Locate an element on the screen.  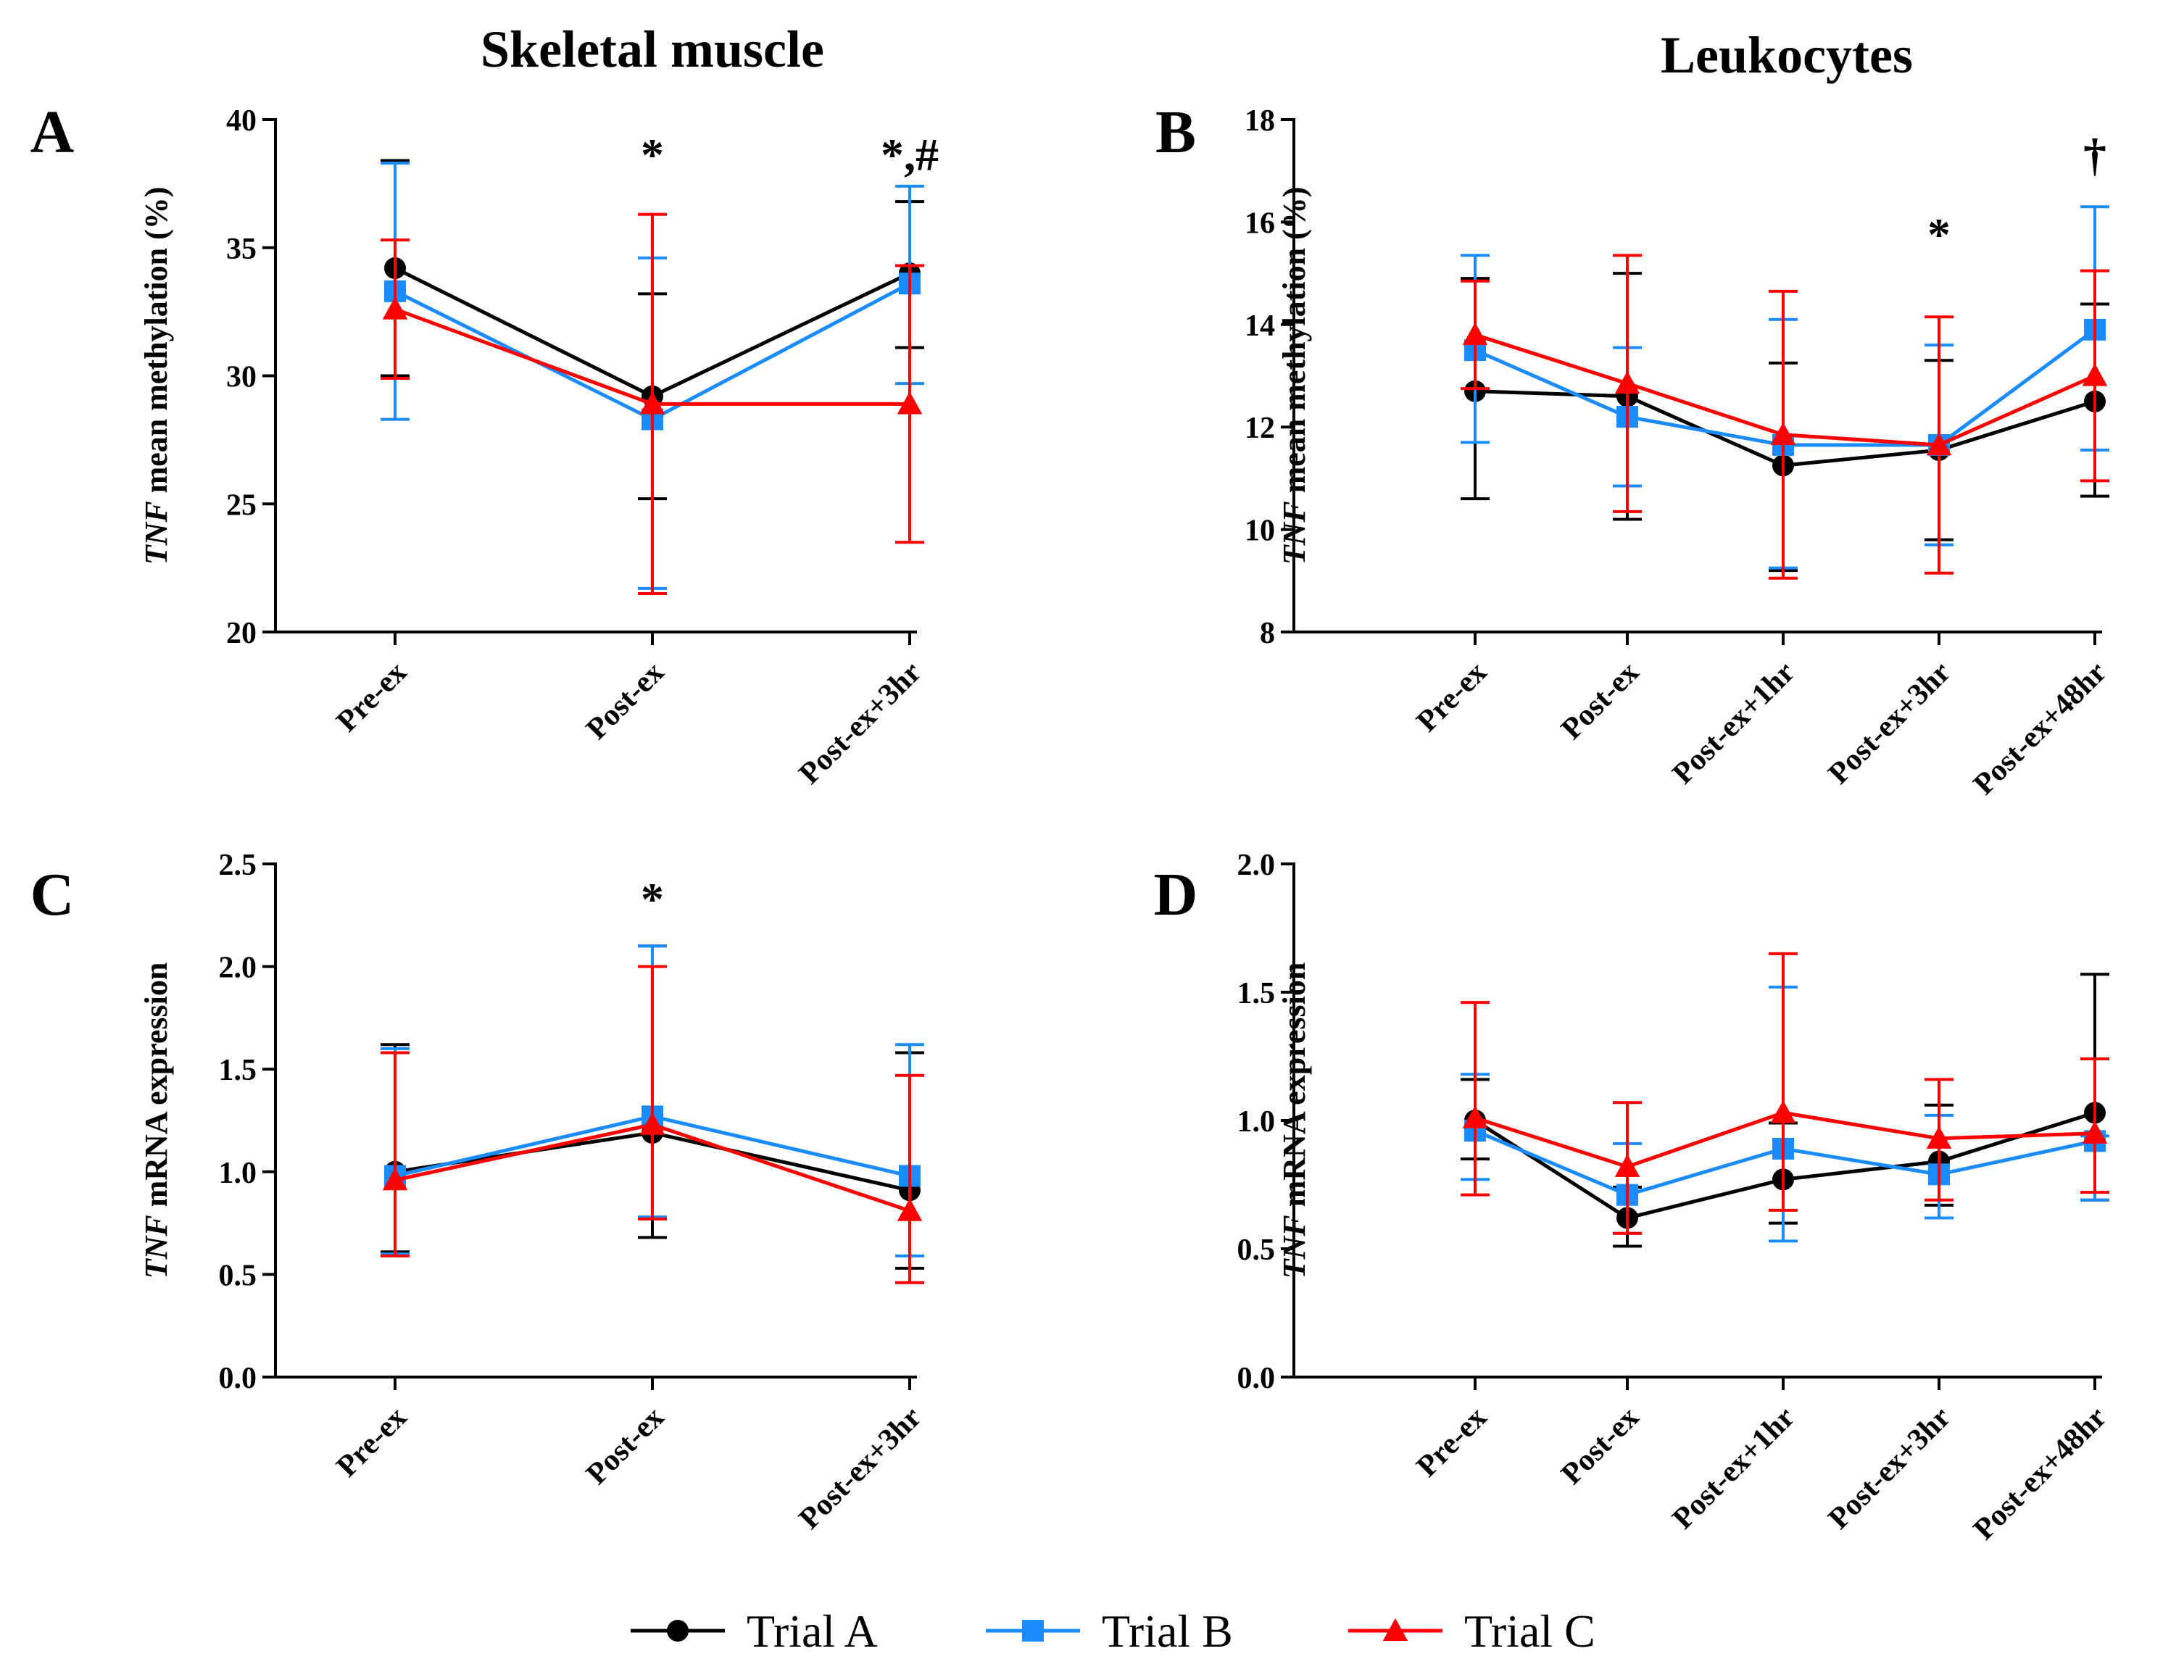
legend-item-trial-c: Trial C is located at coordinates (1471, 1631).